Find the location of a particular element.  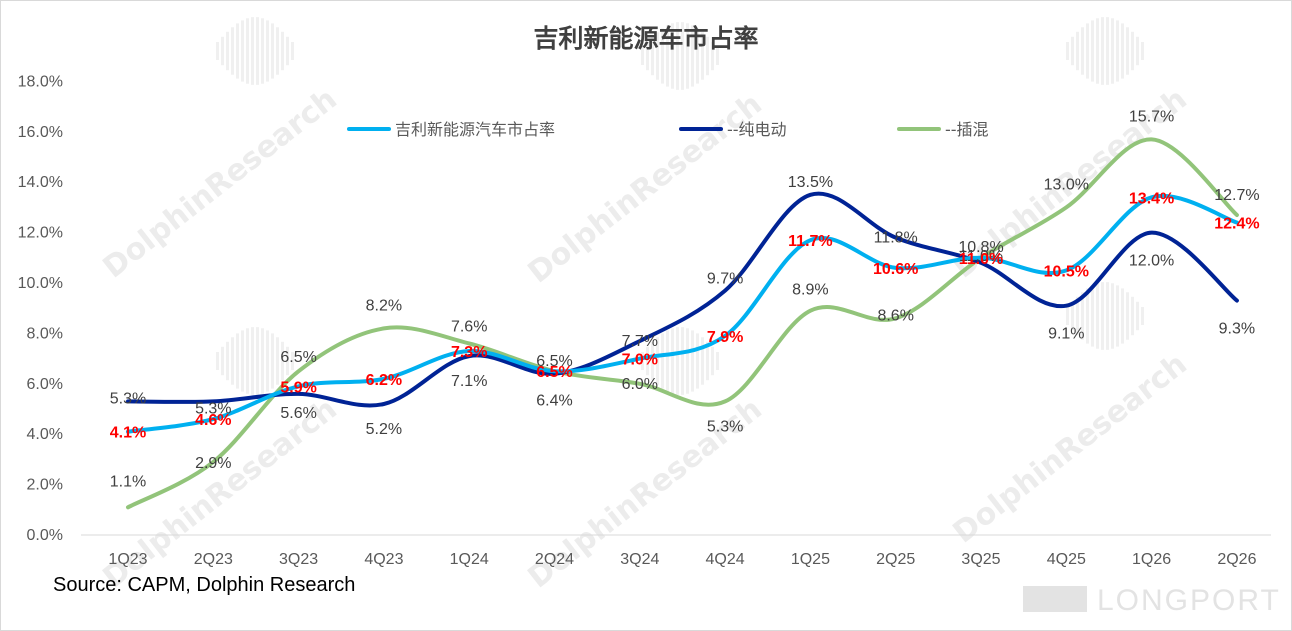

chart-title: 吉利新能源车市占率 is located at coordinates (645, 38).